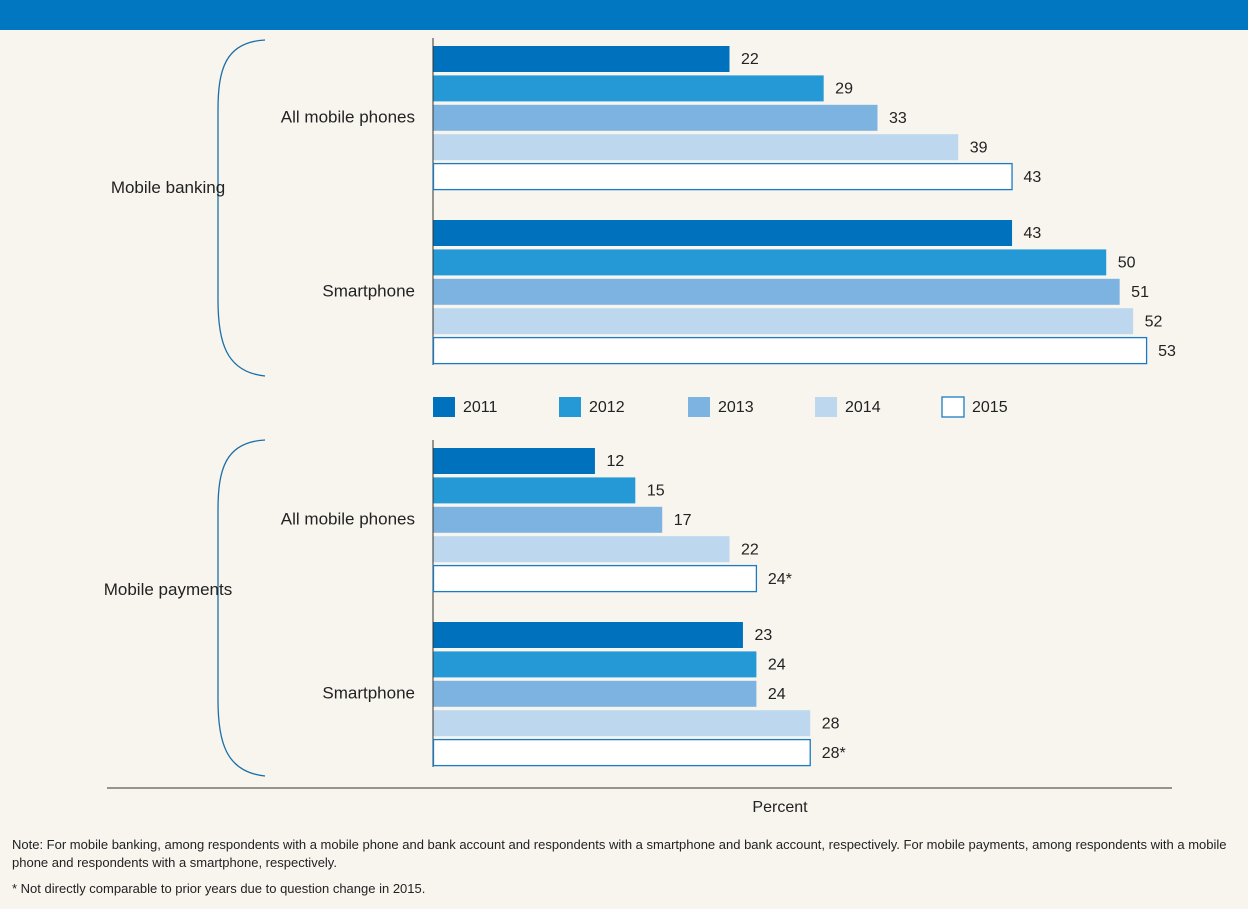  Describe the element at coordinates (863, 407) in the screenshot. I see `legend-label: 2014` at that location.